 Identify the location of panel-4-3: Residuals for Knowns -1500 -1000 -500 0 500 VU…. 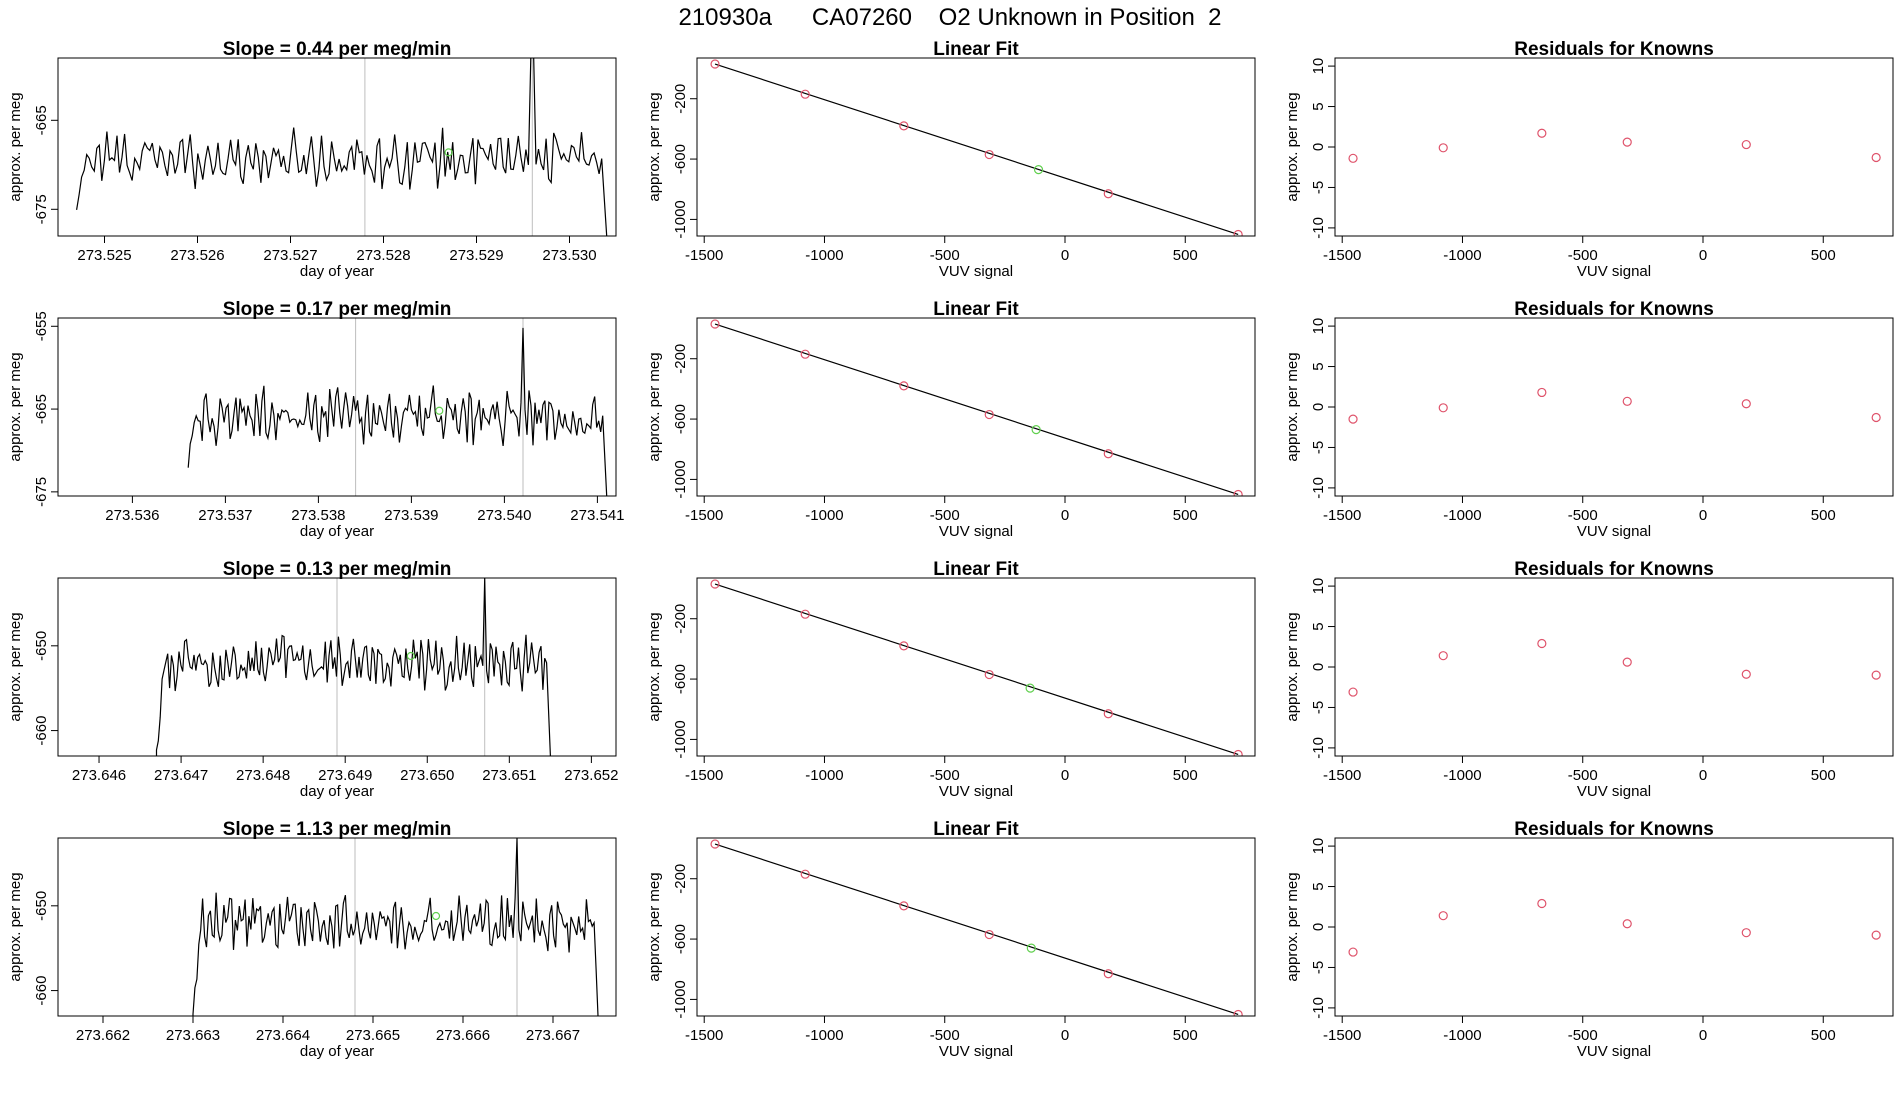
(1589, 939).